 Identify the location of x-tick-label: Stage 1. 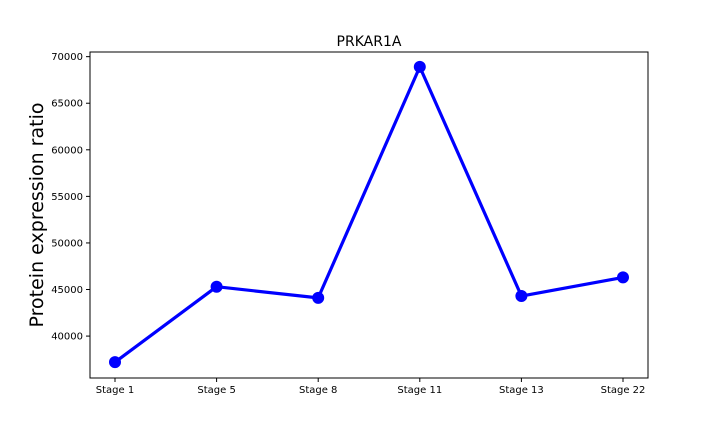
(115, 390).